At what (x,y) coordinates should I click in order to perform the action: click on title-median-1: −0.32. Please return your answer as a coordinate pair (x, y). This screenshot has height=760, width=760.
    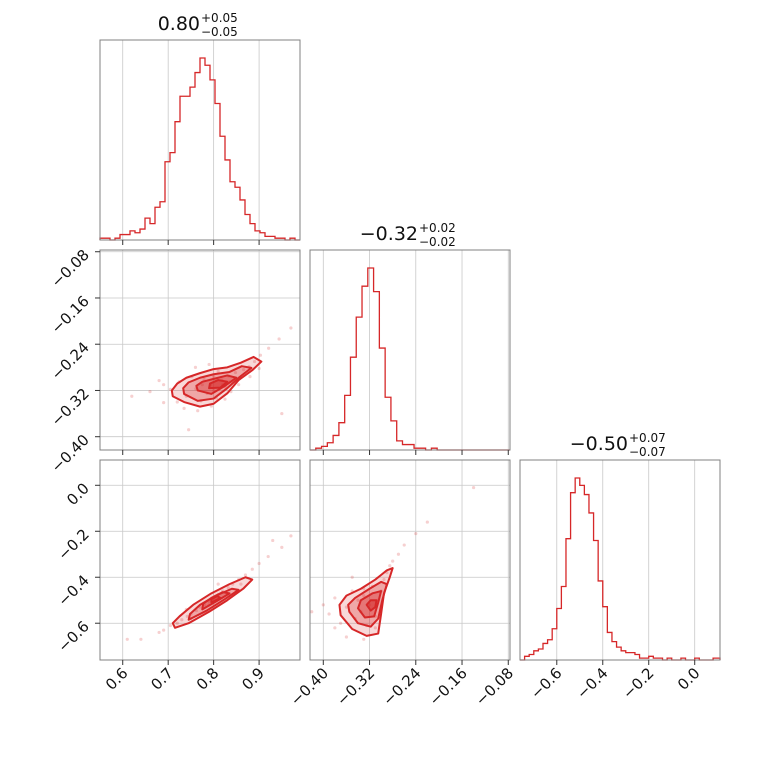
    Looking at the image, I should click on (389, 234).